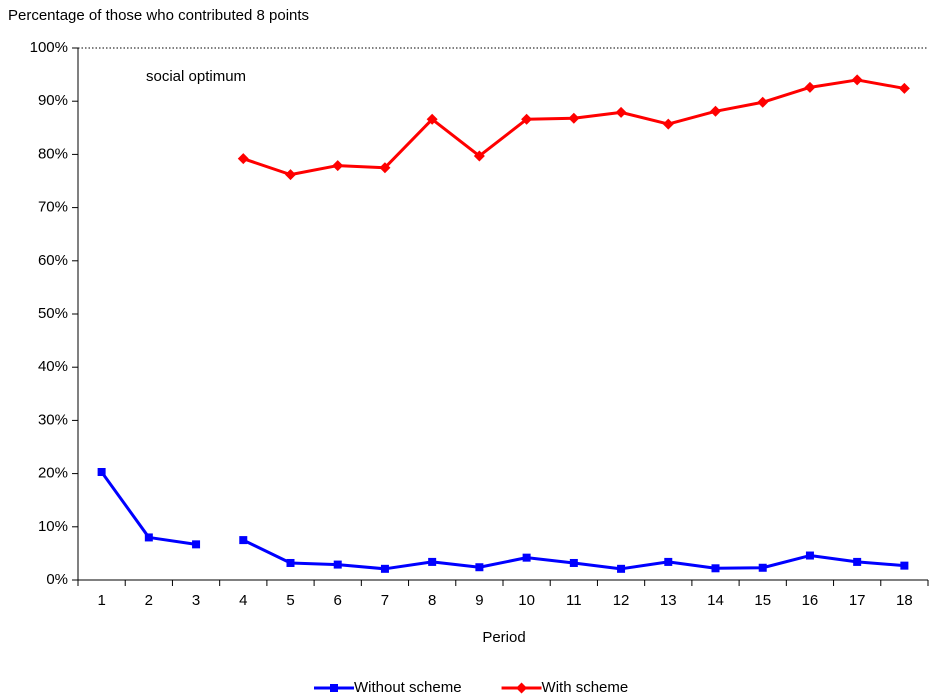 The width and height of the screenshot is (931, 700). Describe the element at coordinates (338, 600) in the screenshot. I see `x-tick-label: 6` at that location.